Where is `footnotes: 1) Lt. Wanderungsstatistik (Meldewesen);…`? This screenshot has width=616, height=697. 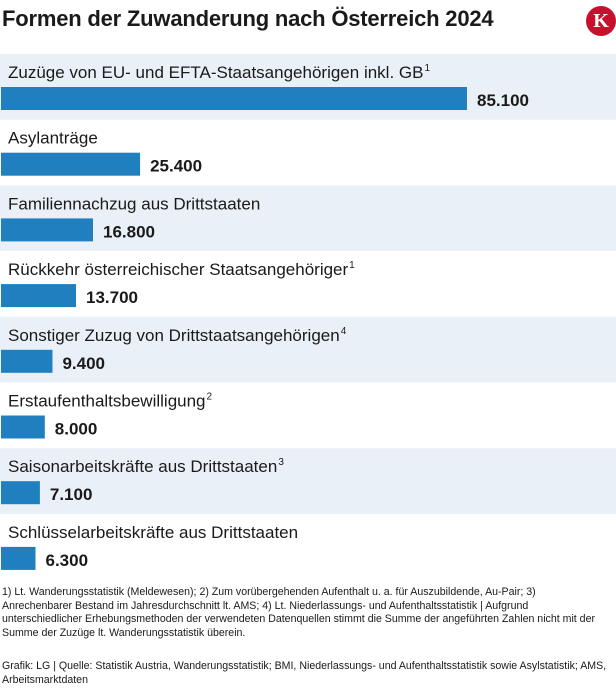 footnotes: 1) Lt. Wanderungsstatistik (Meldewesen);… is located at coordinates (298, 612).